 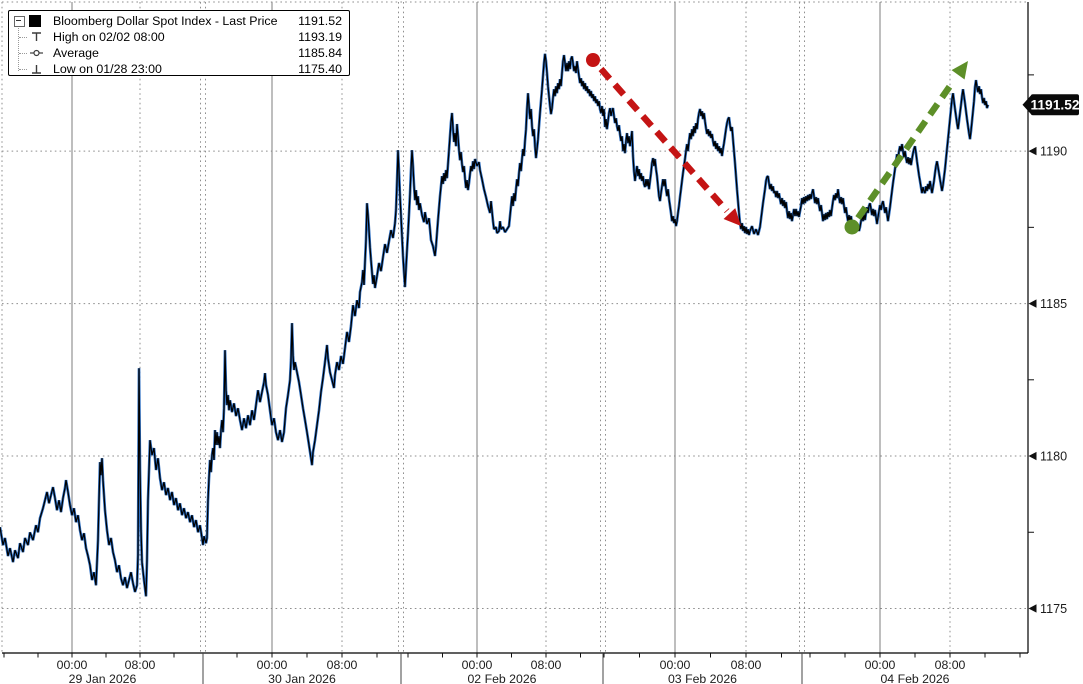 I want to click on high-marker-icon, so click(x=36, y=36).